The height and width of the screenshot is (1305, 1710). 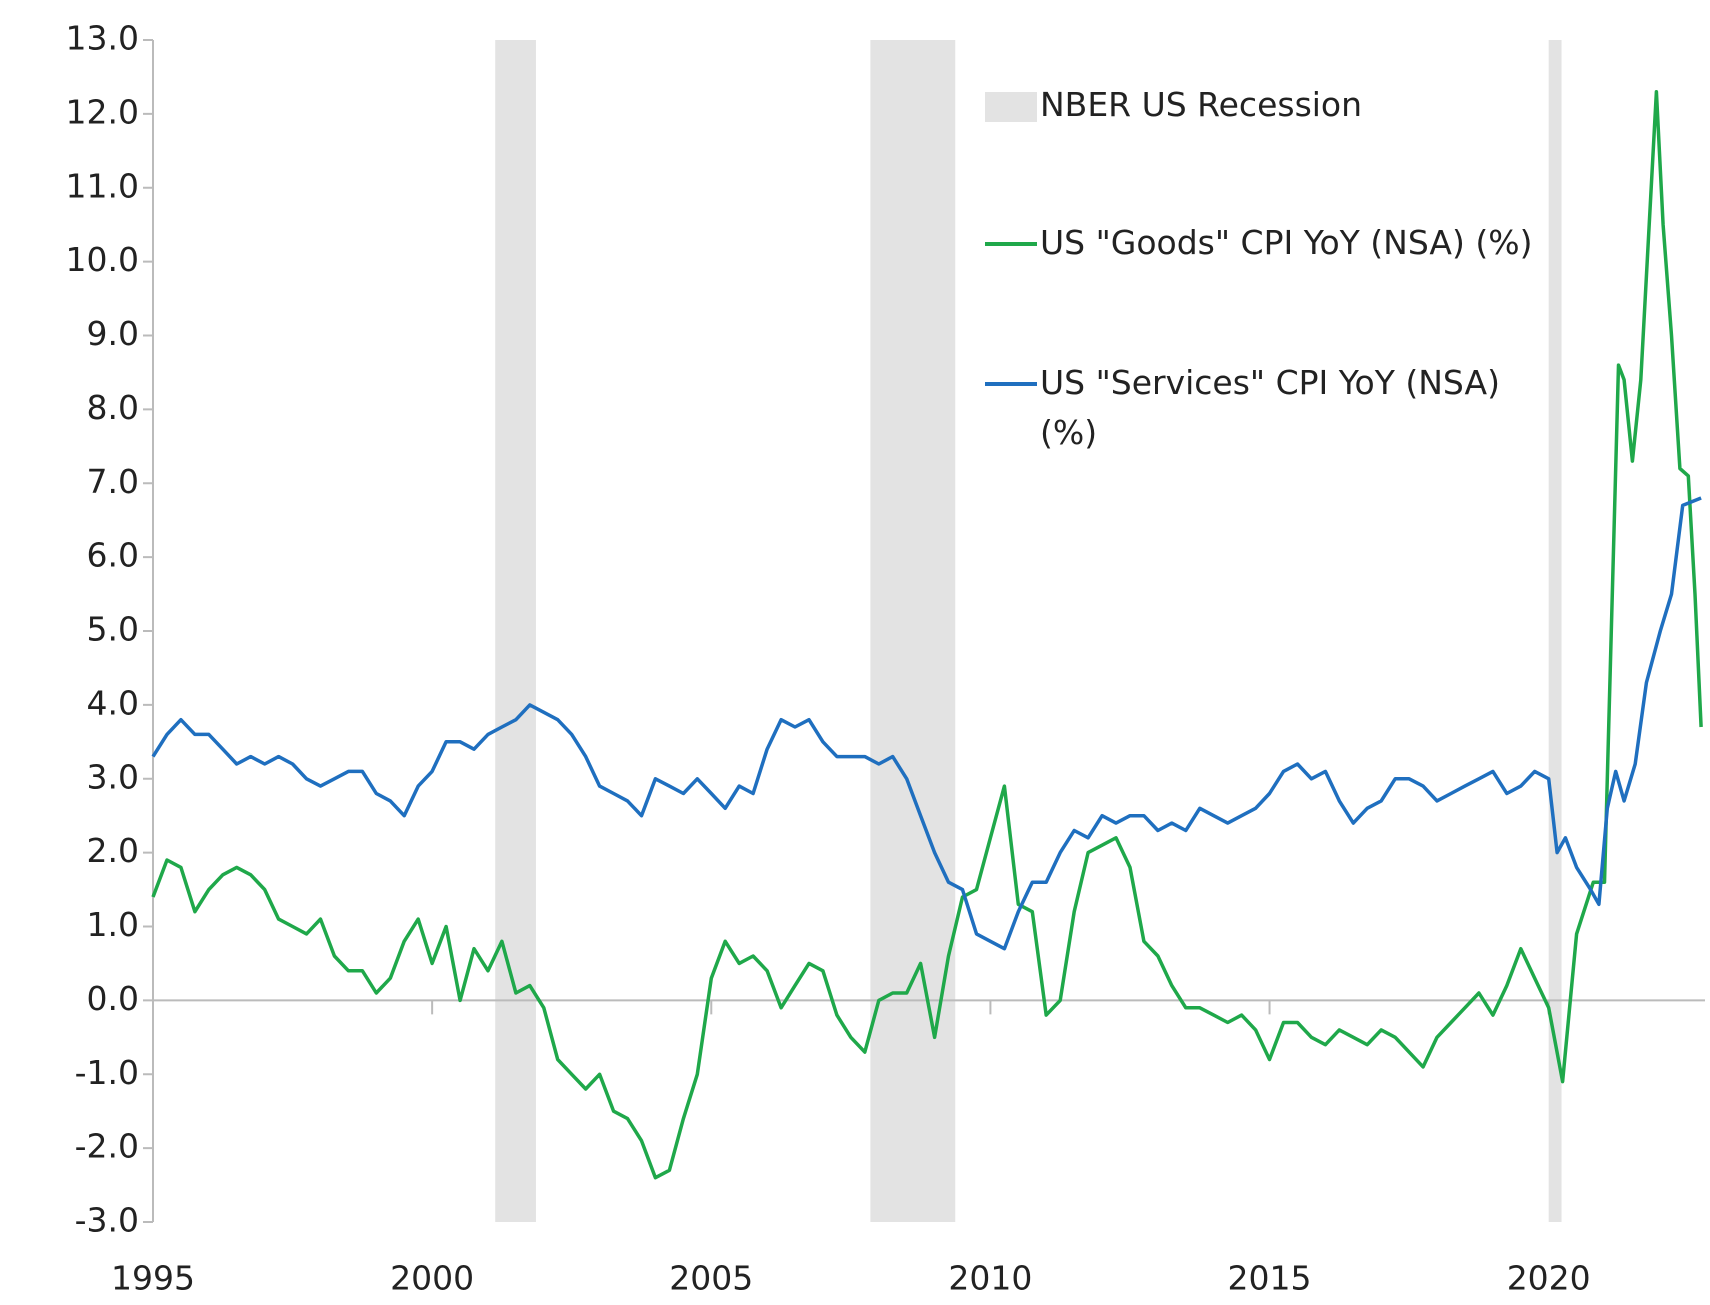 I want to click on x-tick-label: 1995, so click(x=153, y=1278).